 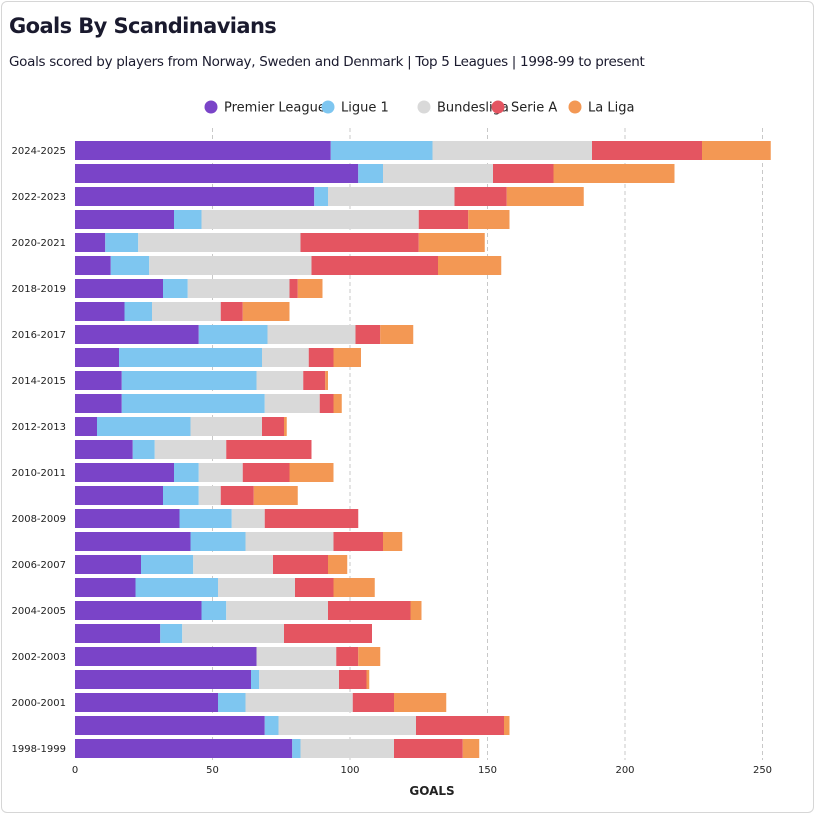 What do you see at coordinates (321, 357) in the screenshot?
I see `bar-segment-serie-a-2015-2016` at bounding box center [321, 357].